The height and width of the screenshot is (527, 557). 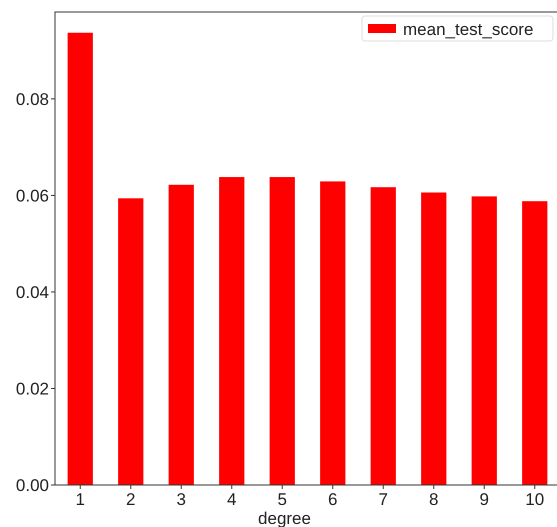 I want to click on x-tick-label: 9, so click(x=484, y=499).